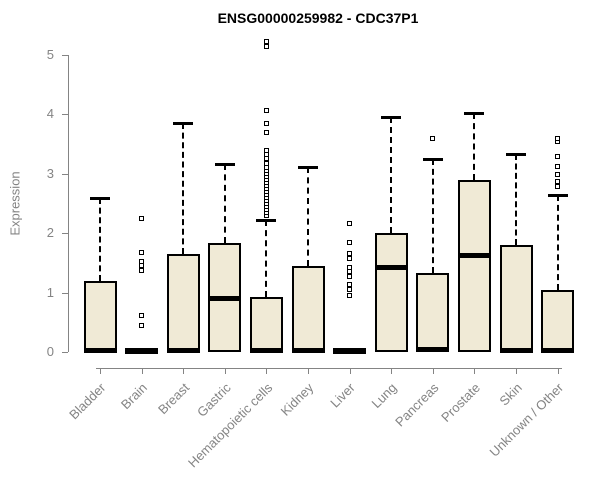  What do you see at coordinates (15, 203) in the screenshot?
I see `y-axis-label: Expression` at bounding box center [15, 203].